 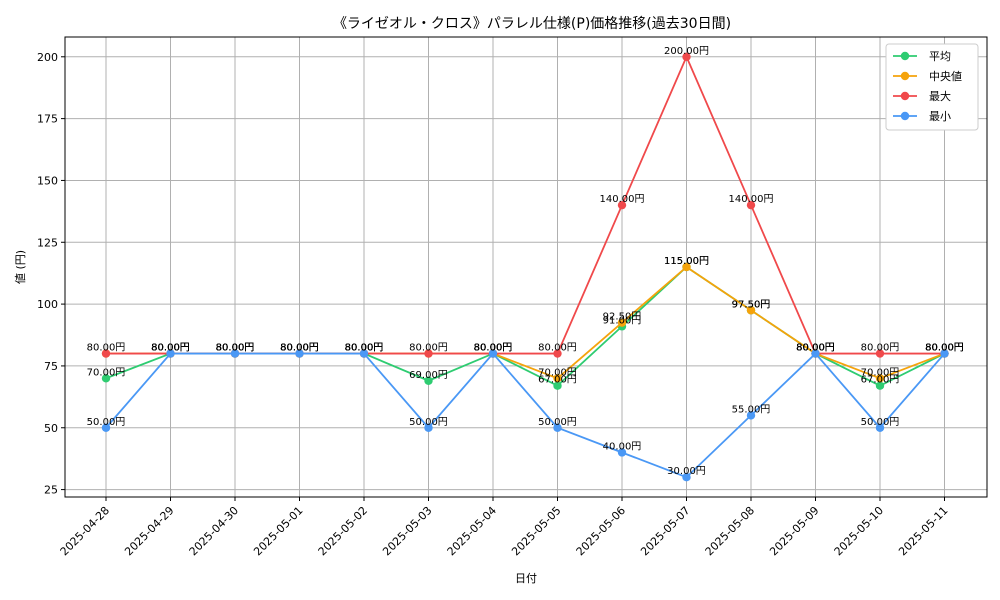 What do you see at coordinates (794, 531) in the screenshot?
I see `x-tick-label: 2025-05-09` at bounding box center [794, 531].